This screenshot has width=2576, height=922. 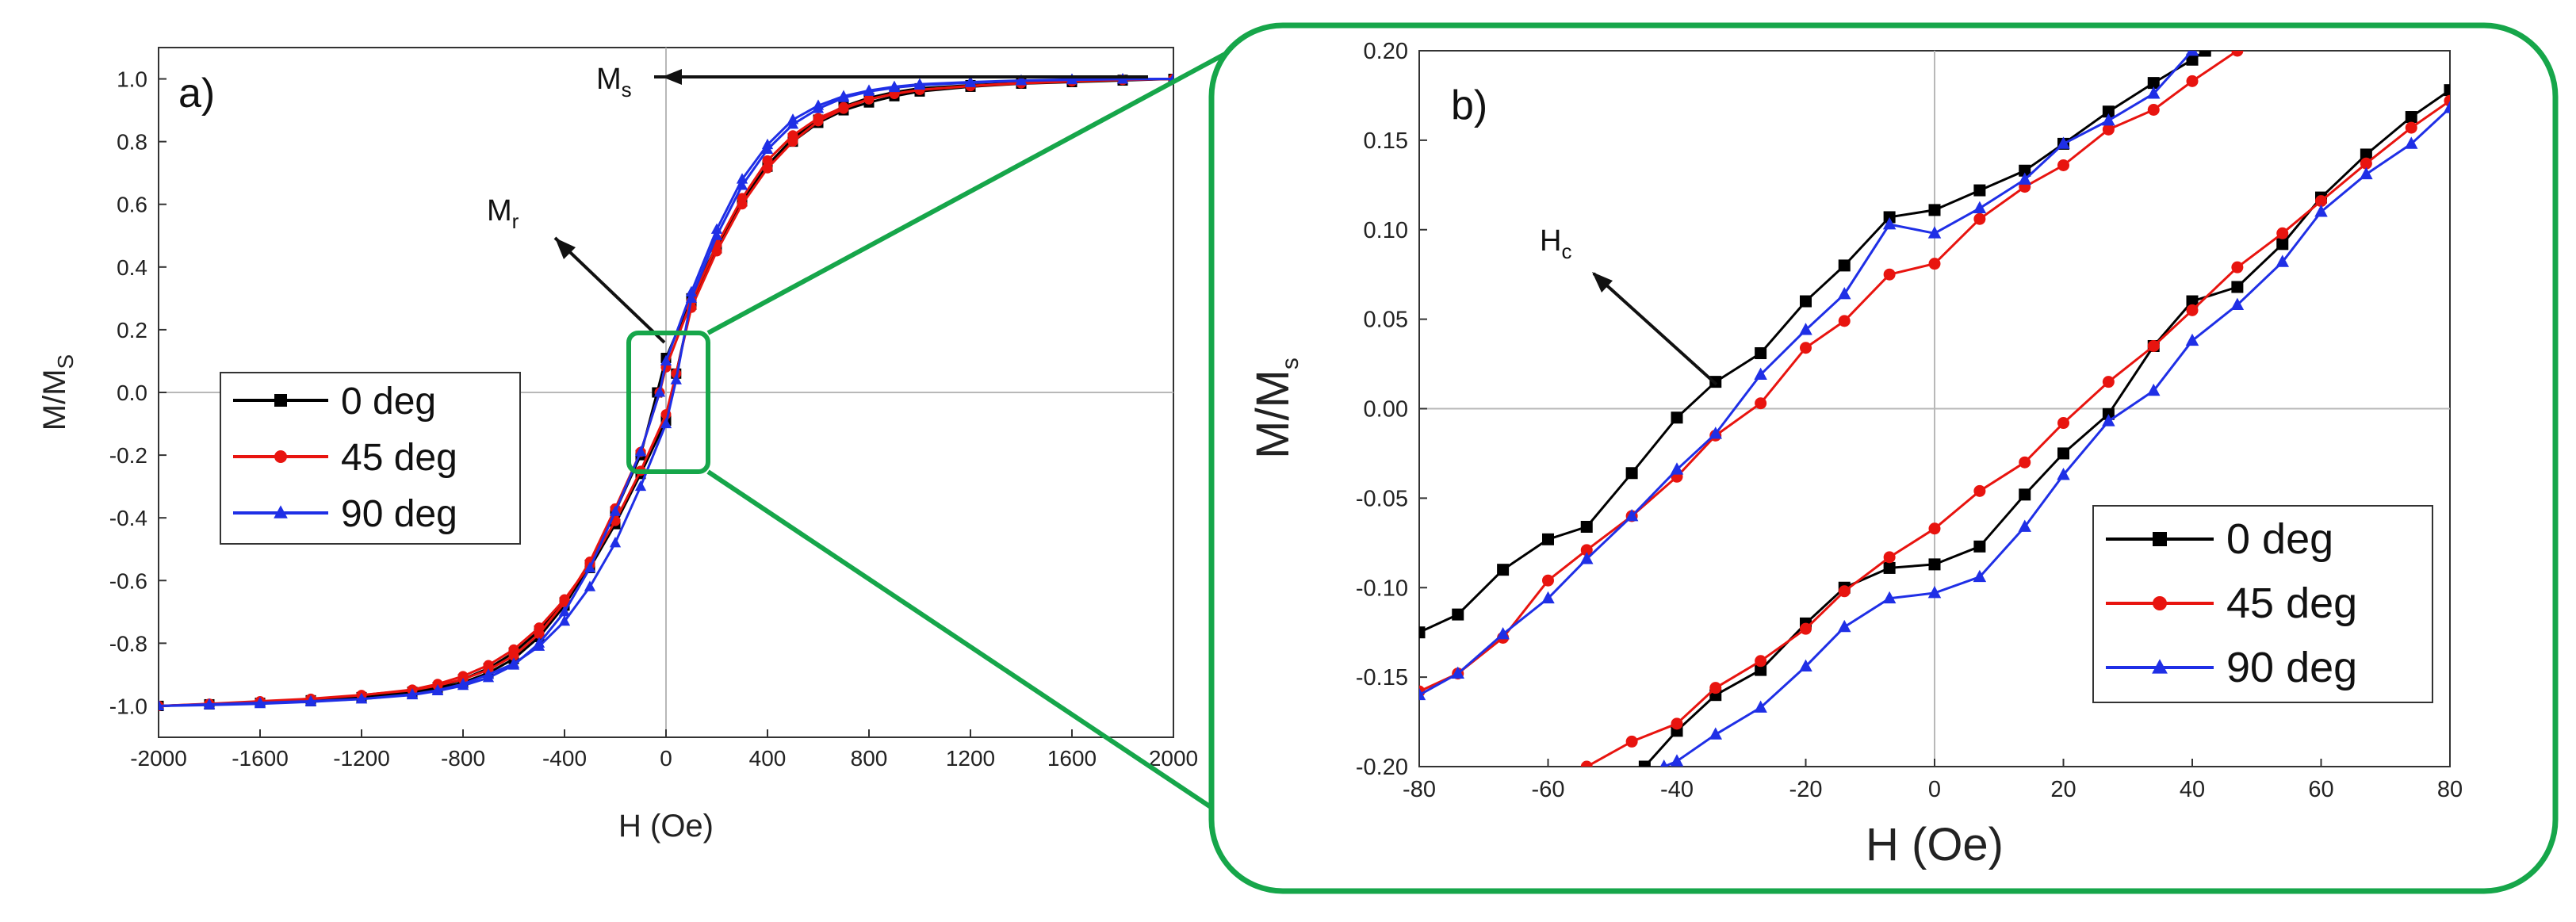 I want to click on hc-annotation: Hc, so click(x=1555, y=243).